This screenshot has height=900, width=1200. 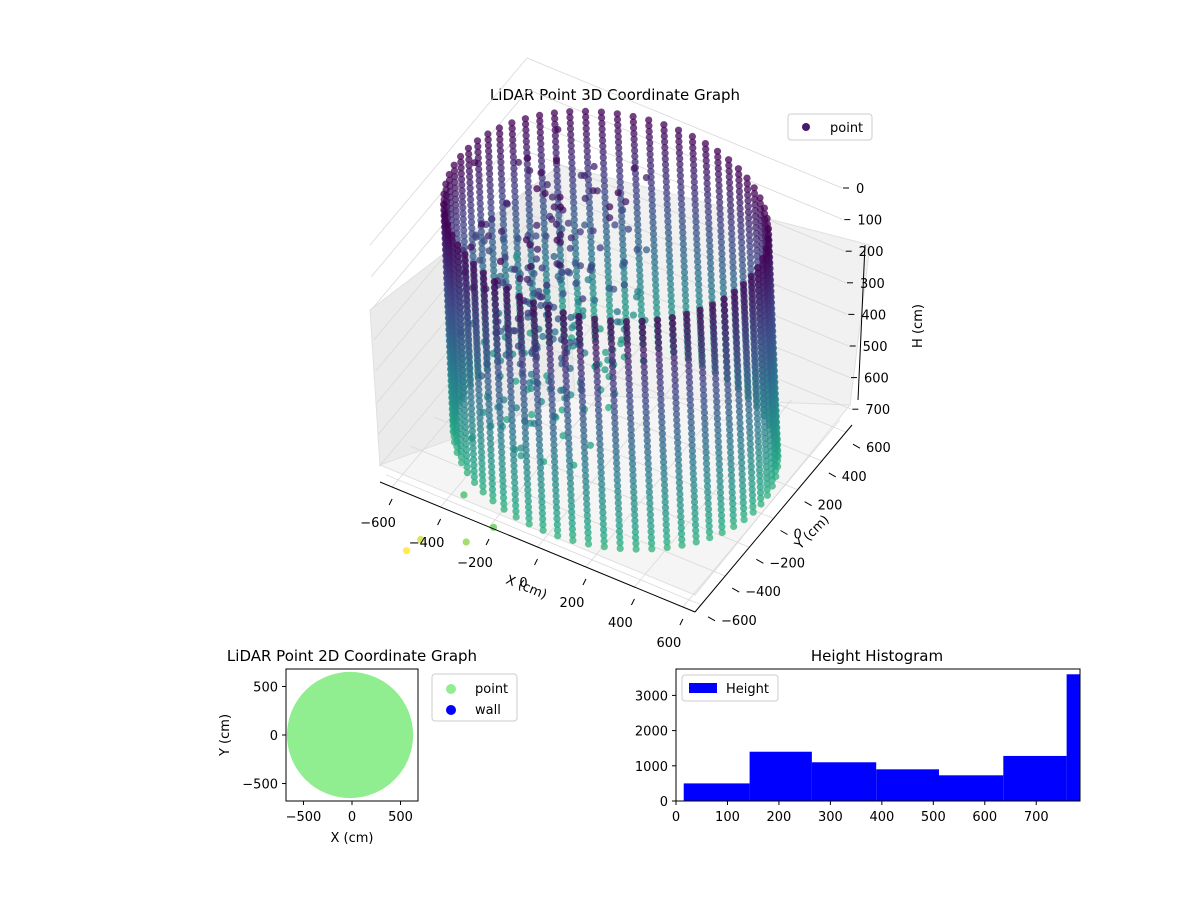 What do you see at coordinates (537, 547) in the screenshot?
I see `x-axis-3d-line` at bounding box center [537, 547].